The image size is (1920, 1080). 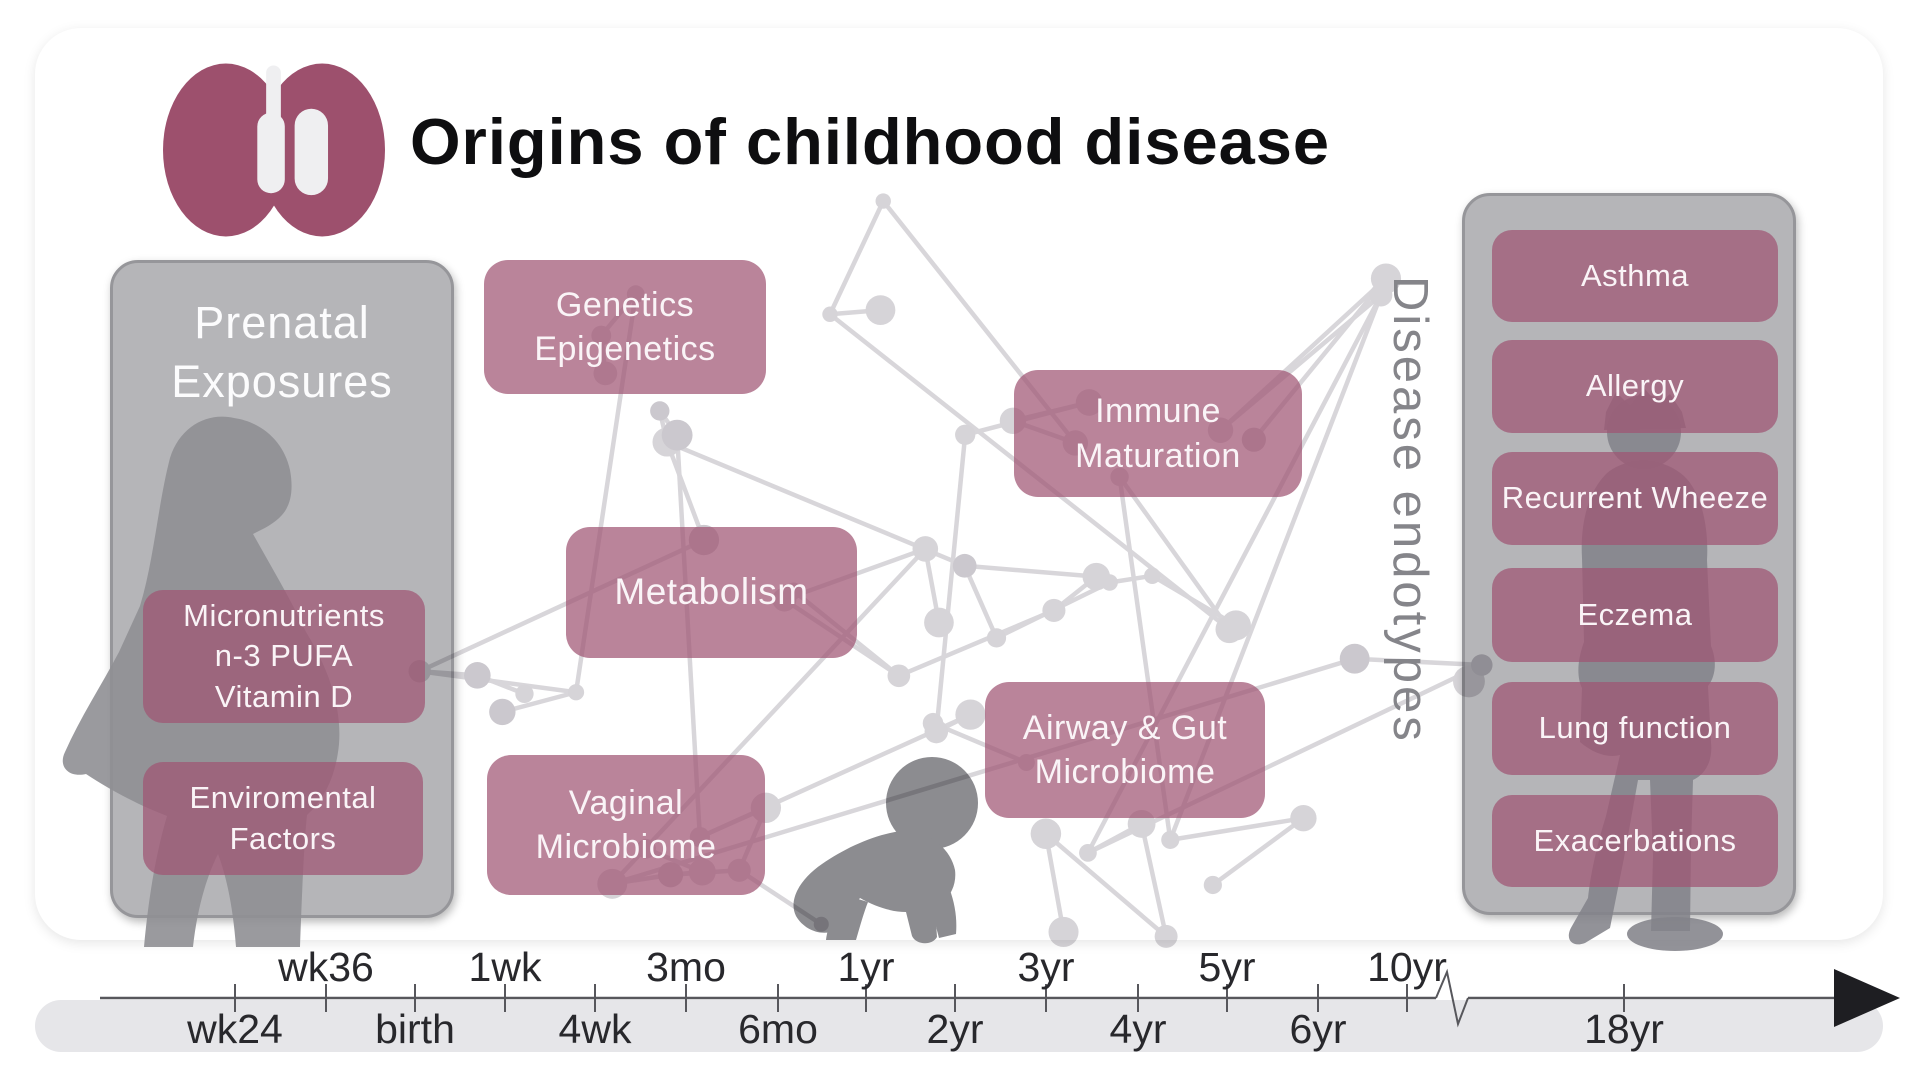 I want to click on box-line: Exacerbations, so click(x=1635, y=840).